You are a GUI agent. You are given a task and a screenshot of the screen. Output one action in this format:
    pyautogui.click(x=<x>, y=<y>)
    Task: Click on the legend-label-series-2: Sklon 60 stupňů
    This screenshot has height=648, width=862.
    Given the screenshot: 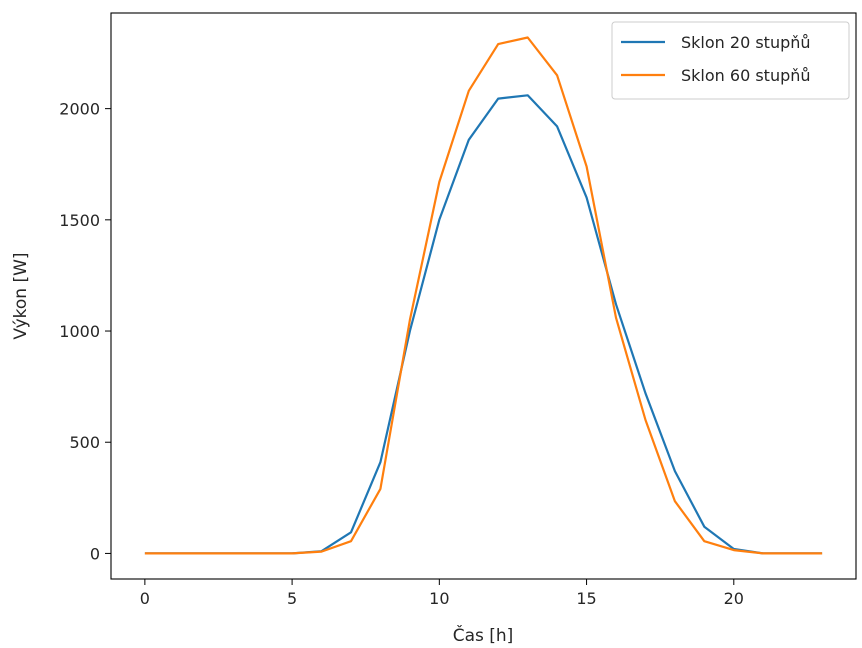 What is the action you would take?
    pyautogui.click(x=746, y=75)
    